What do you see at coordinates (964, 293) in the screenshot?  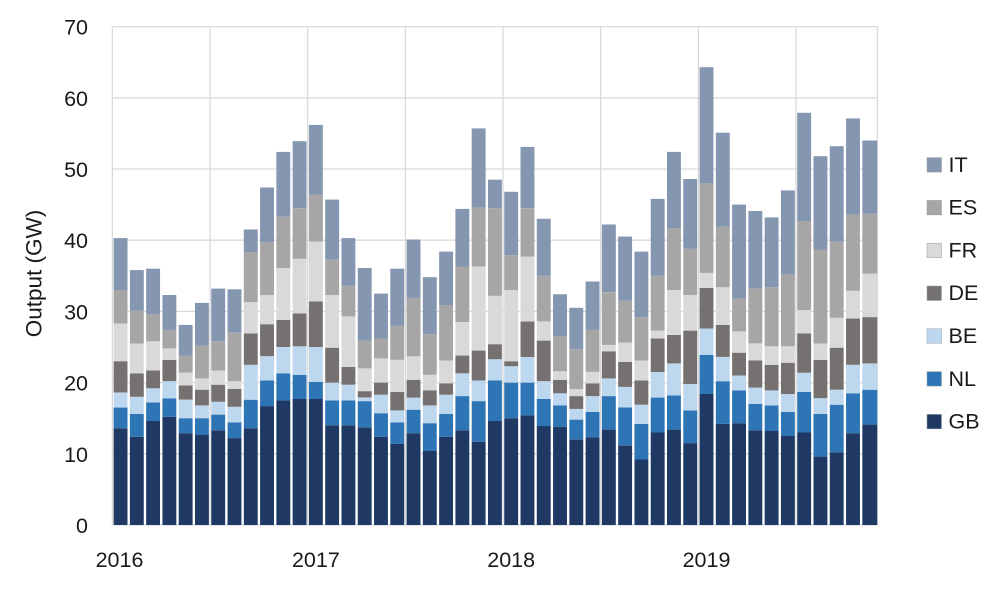 I see `svg-text: DE` at bounding box center [964, 293].